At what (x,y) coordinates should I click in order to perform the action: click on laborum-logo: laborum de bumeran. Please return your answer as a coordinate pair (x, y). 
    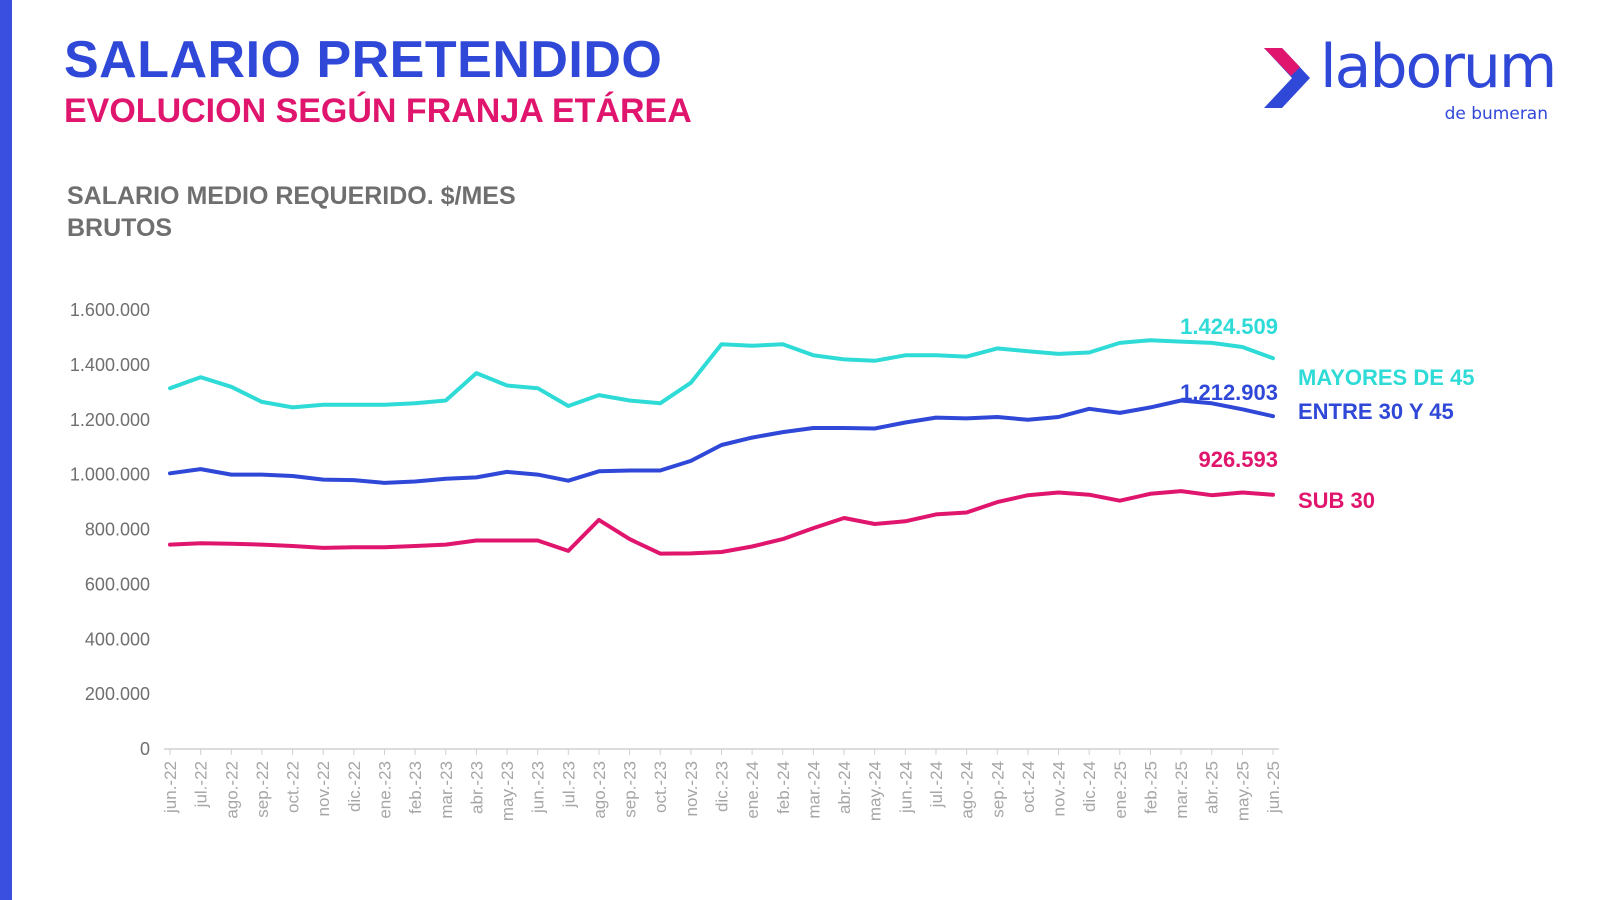
    Looking at the image, I should click on (1410, 82).